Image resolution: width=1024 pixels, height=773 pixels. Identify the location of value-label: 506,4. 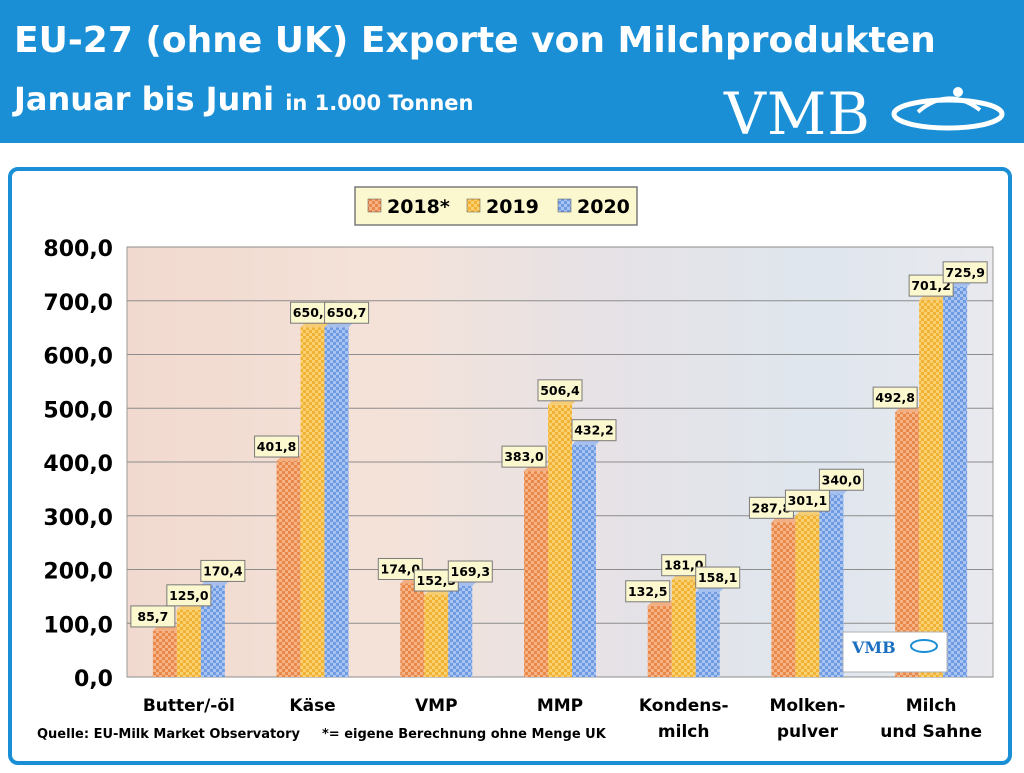
(560, 390).